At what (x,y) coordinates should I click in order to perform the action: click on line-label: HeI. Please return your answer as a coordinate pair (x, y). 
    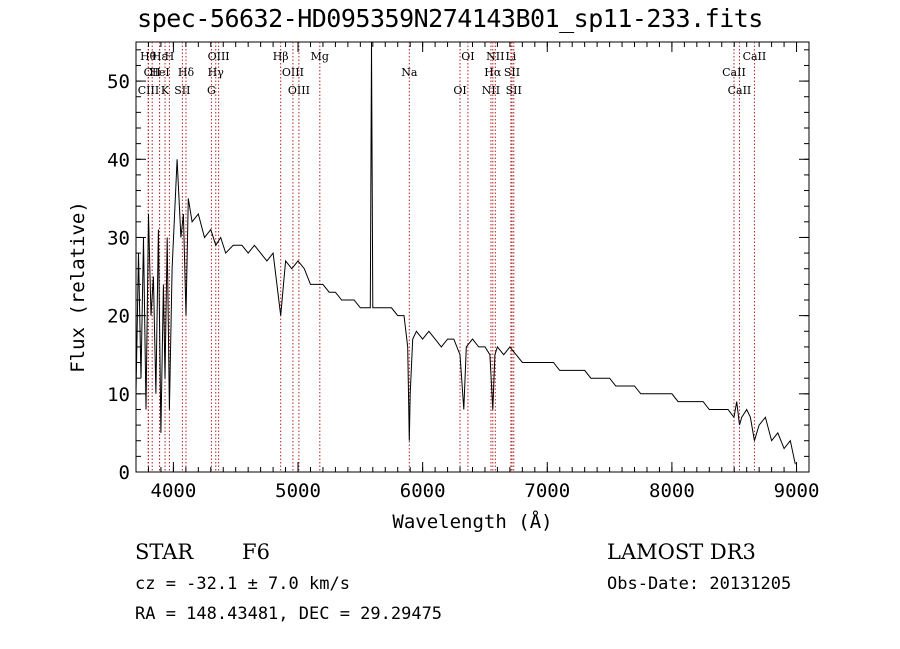
    Looking at the image, I should click on (159, 72).